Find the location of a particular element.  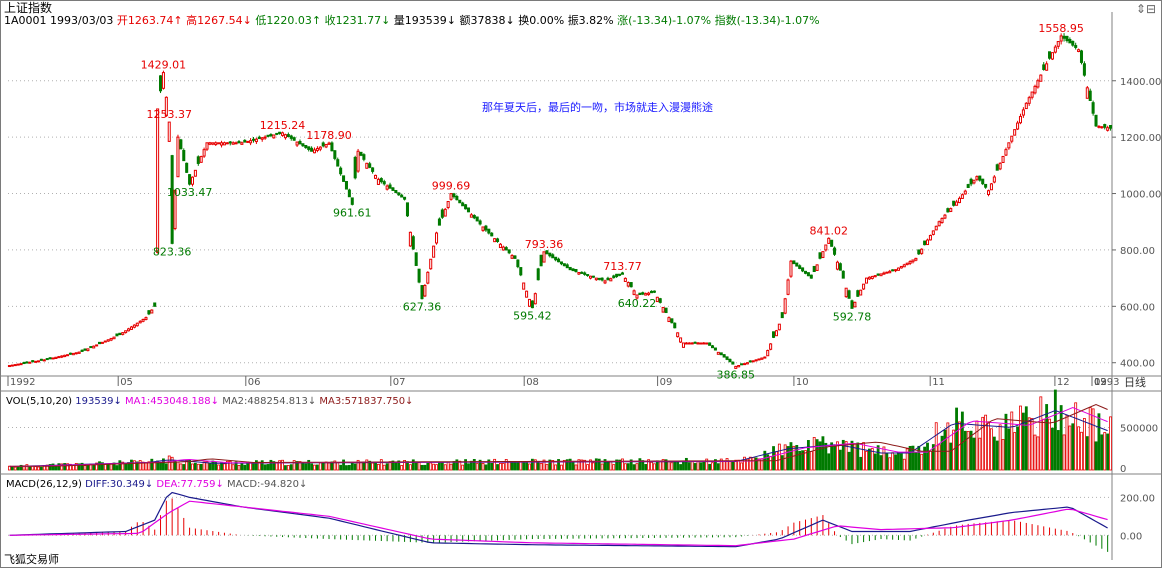

vol-ma3-line is located at coordinates (558, 435).